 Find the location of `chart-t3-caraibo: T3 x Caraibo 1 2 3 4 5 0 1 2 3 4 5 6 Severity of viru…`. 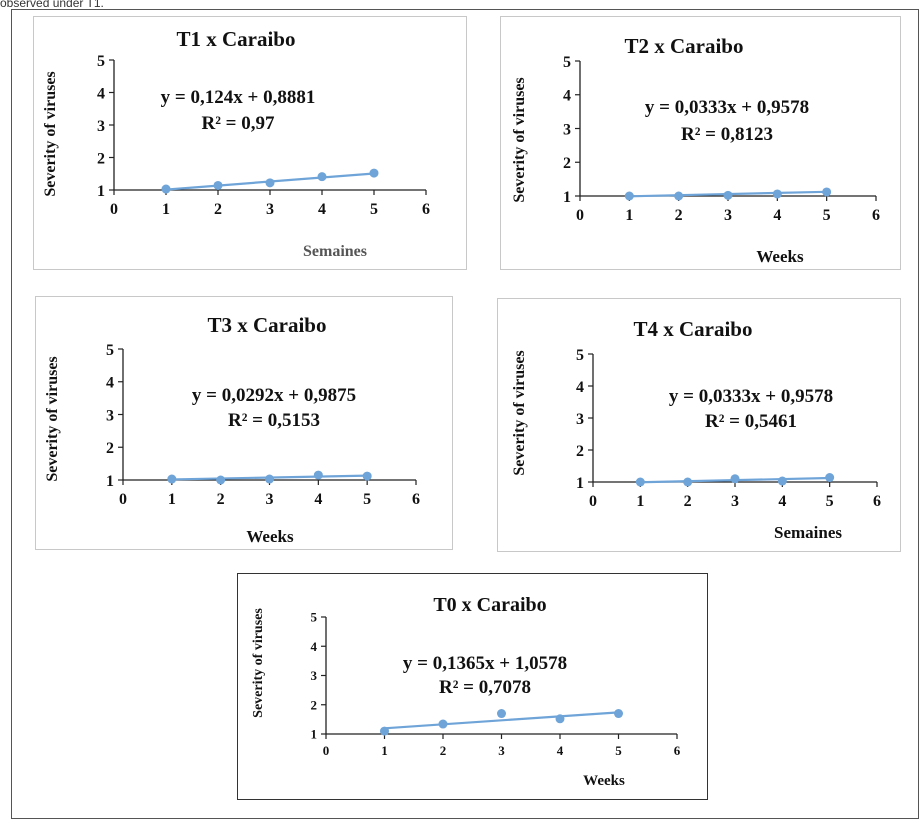

chart-t3-caraibo: T3 x Caraibo 1 2 3 4 5 0 1 2 3 4 5 6 Severity of viru… is located at coordinates (244, 423).